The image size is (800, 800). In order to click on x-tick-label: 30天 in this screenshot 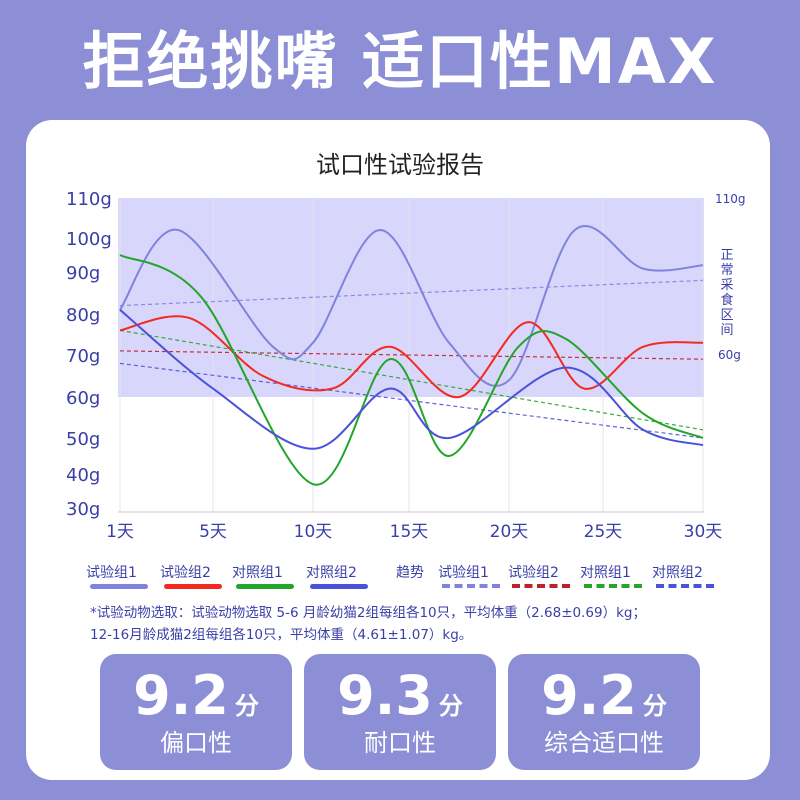, I will do `click(703, 532)`.